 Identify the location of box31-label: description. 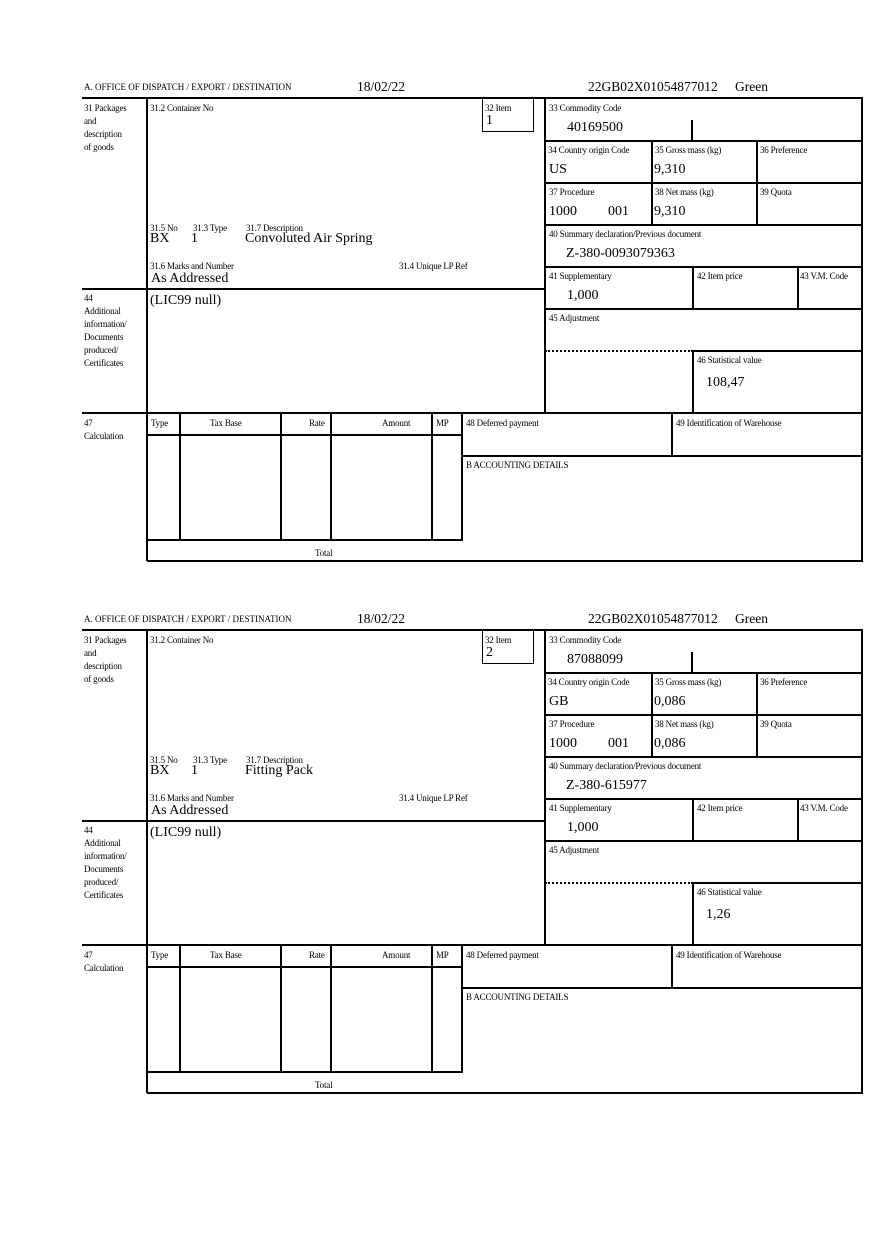
(103, 666).